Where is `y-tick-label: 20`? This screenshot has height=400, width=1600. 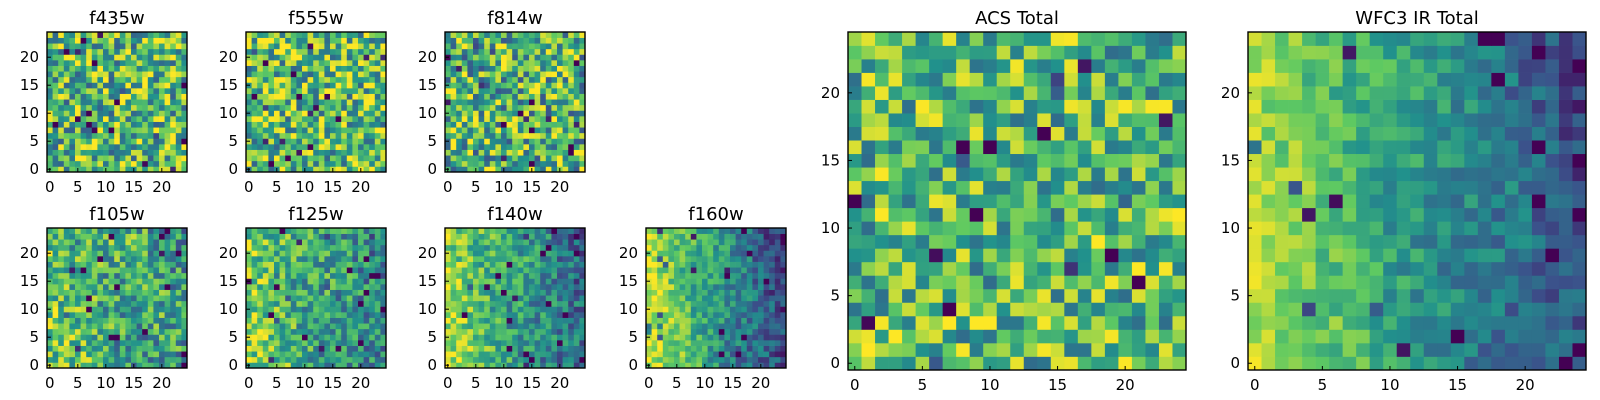 y-tick-label: 20 is located at coordinates (427, 57).